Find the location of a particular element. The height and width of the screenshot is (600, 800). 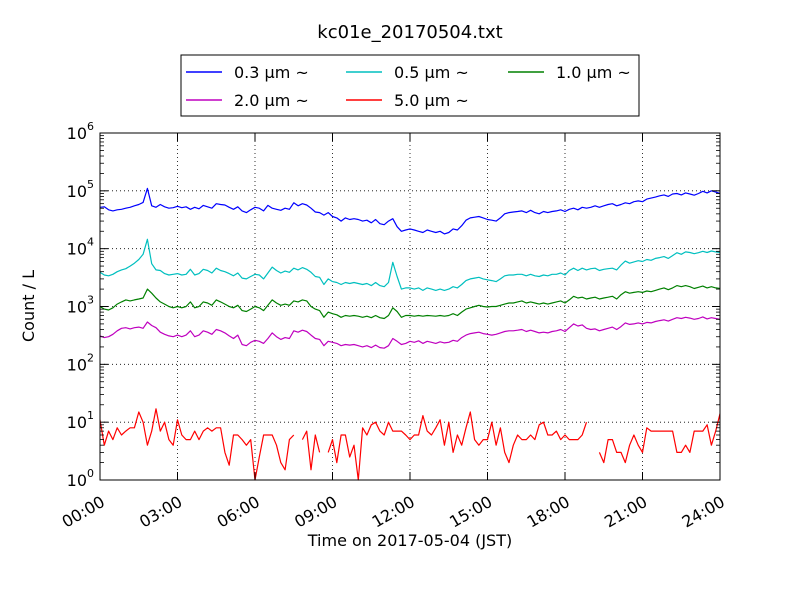

legend-label: 0.5 μm ~ is located at coordinates (431, 72).